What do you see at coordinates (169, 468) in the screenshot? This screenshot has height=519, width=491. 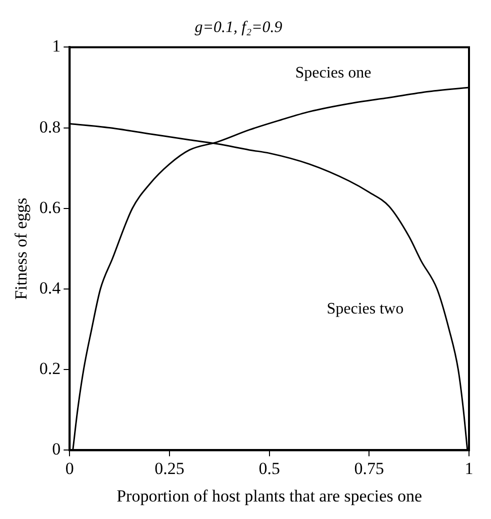 I see `x-tick-label: 0.25` at bounding box center [169, 468].